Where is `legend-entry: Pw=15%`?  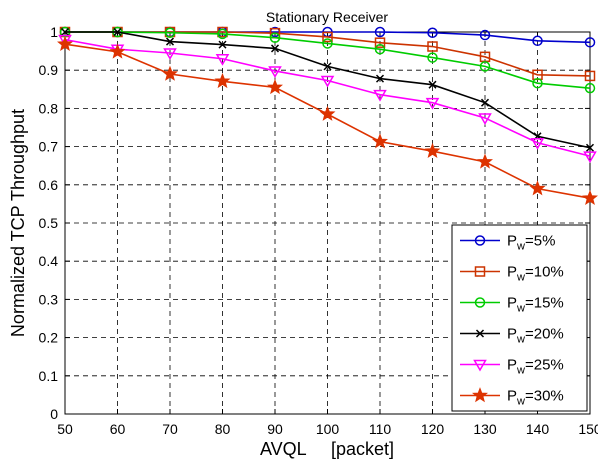
legend-entry: Pw=15% is located at coordinates (512, 305).